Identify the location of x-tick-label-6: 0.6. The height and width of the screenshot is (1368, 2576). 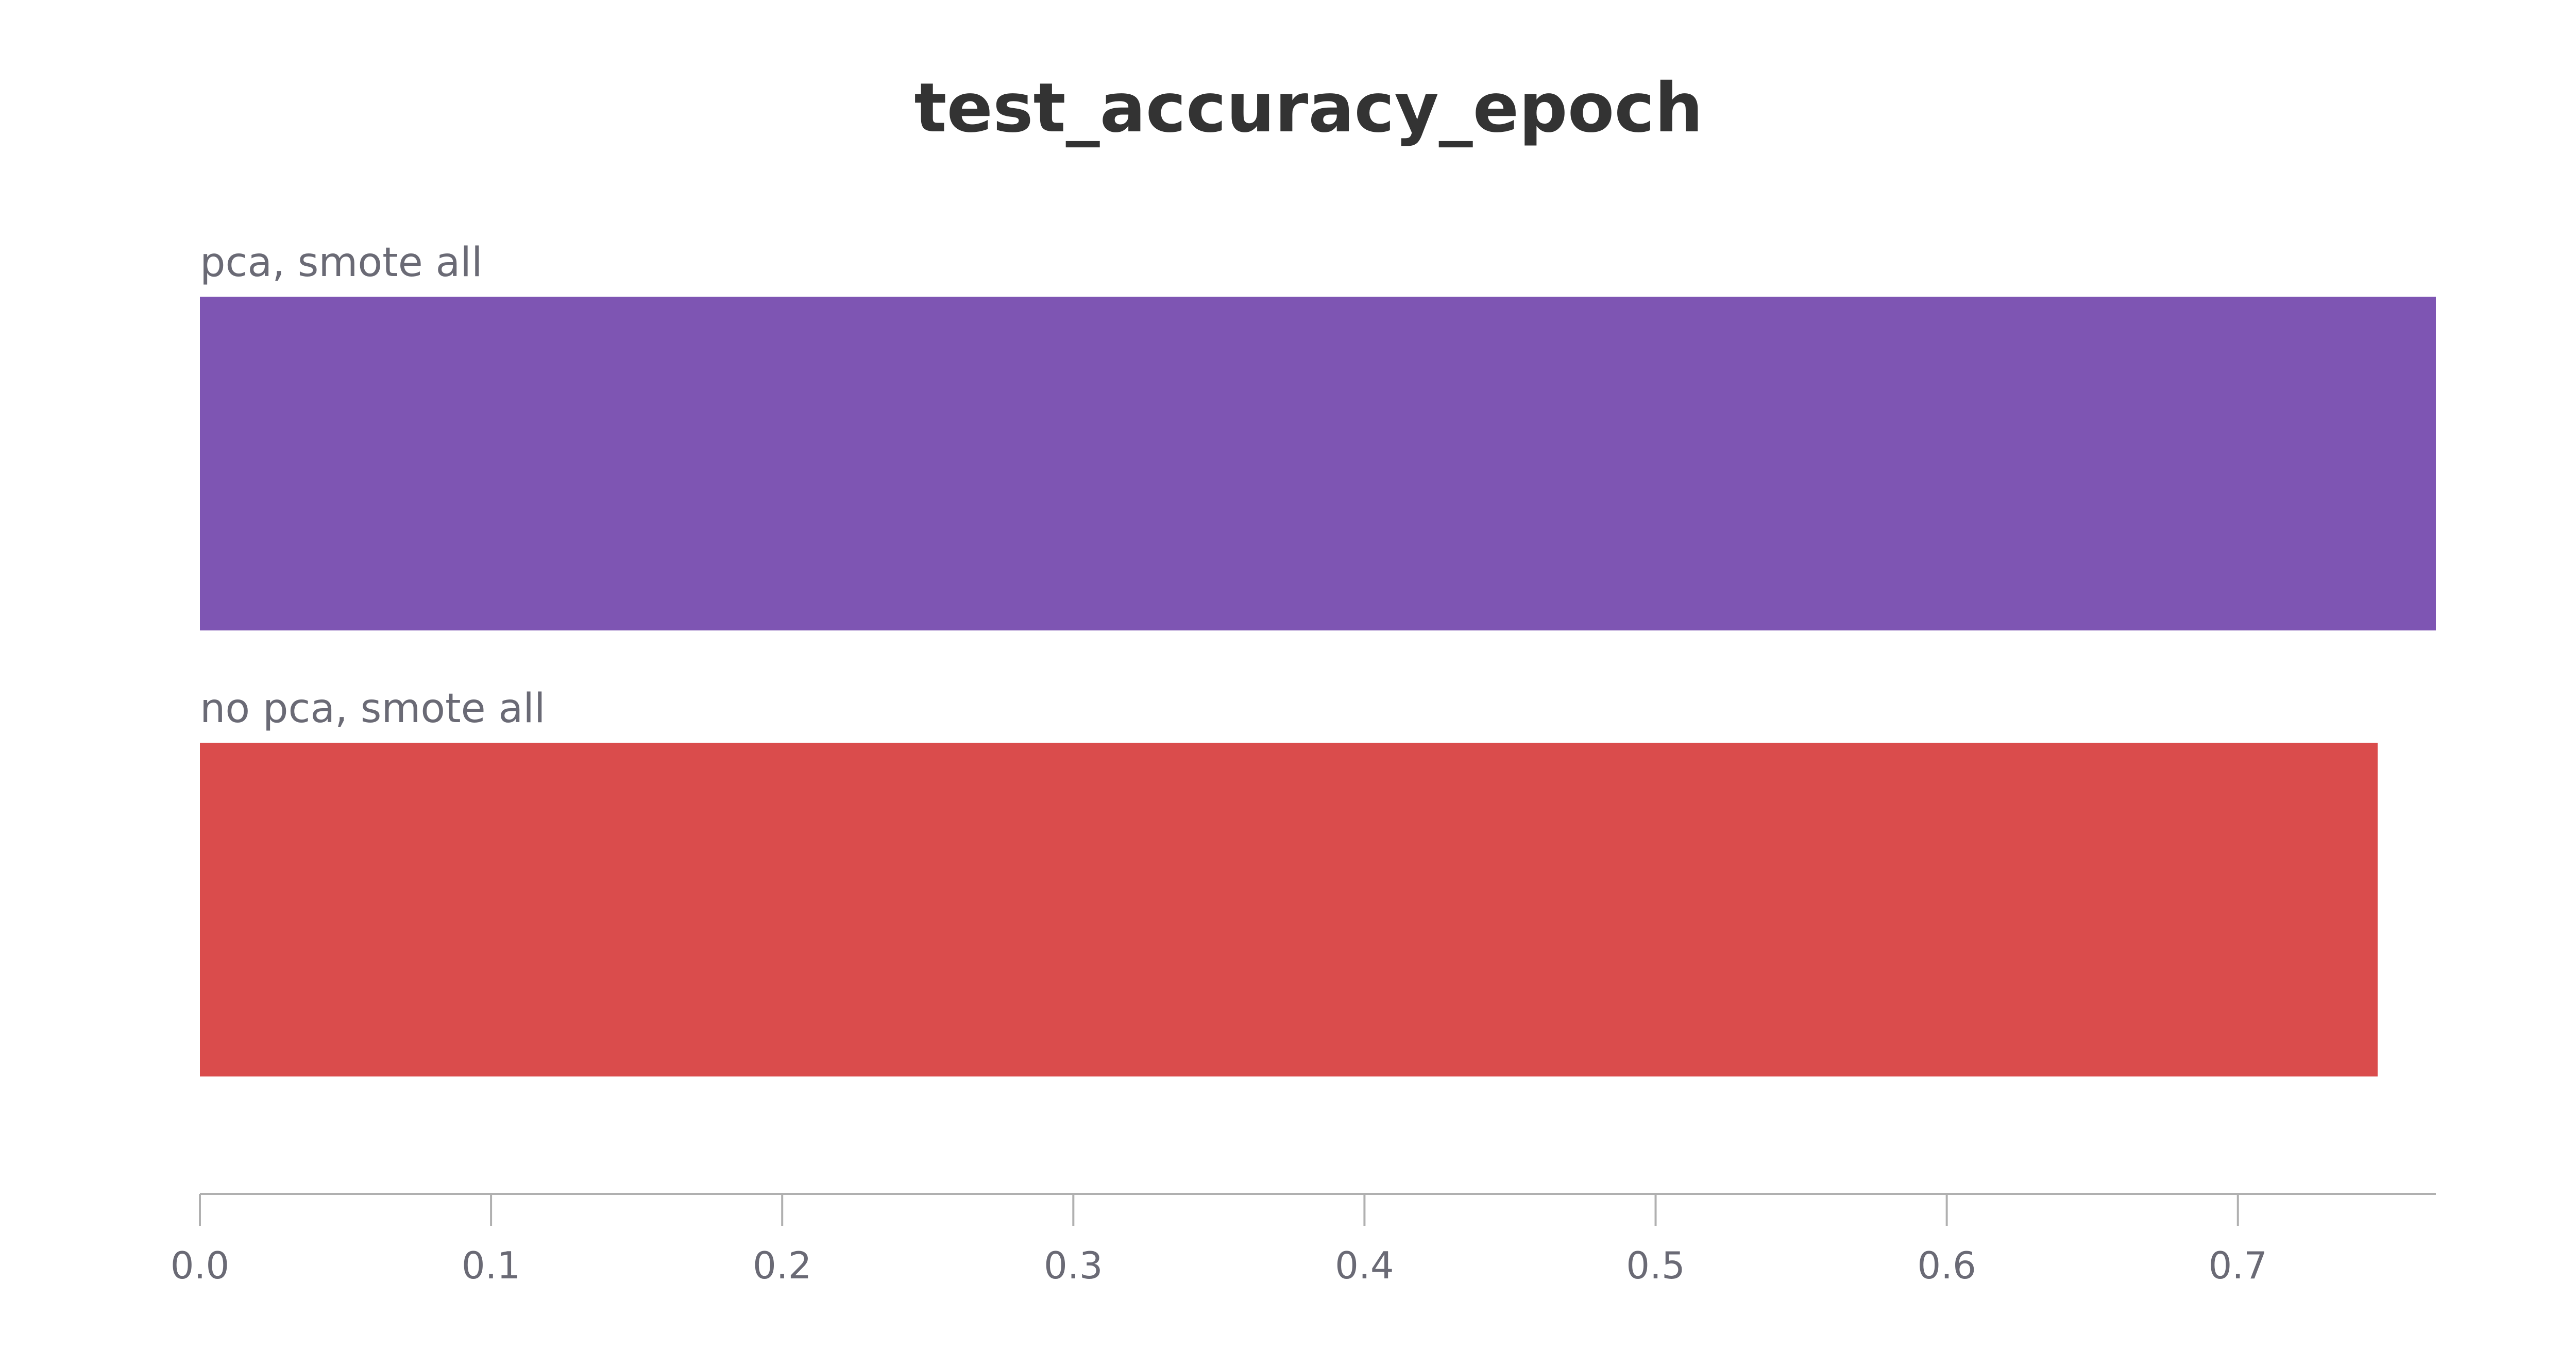
(1946, 1265).